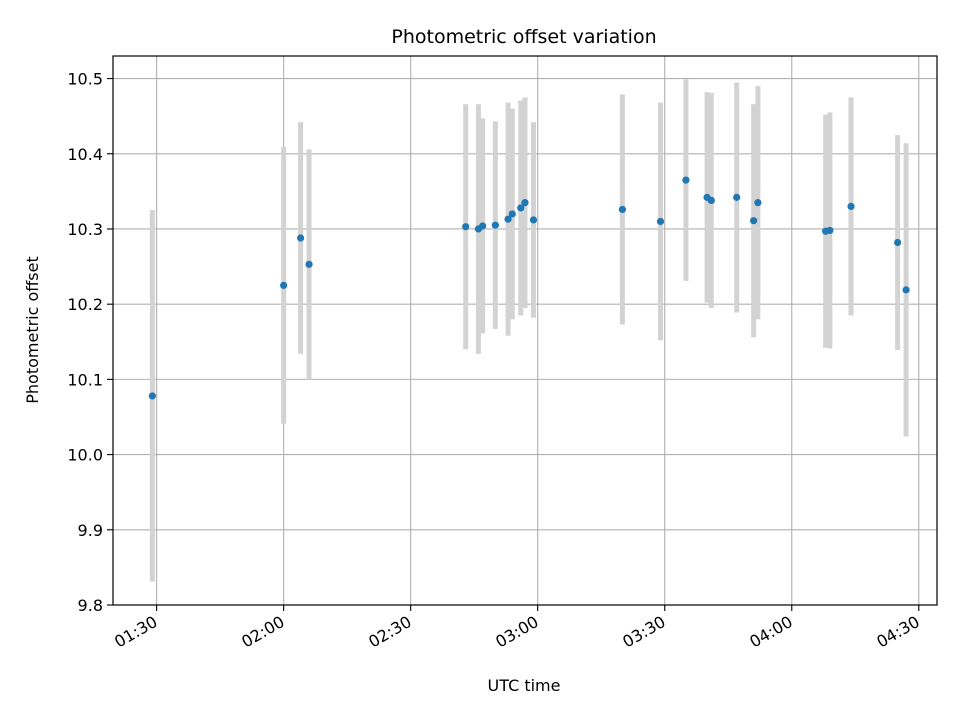 The height and width of the screenshot is (720, 960). What do you see at coordinates (85, 229) in the screenshot?
I see `y-tick-label: 10.3` at bounding box center [85, 229].